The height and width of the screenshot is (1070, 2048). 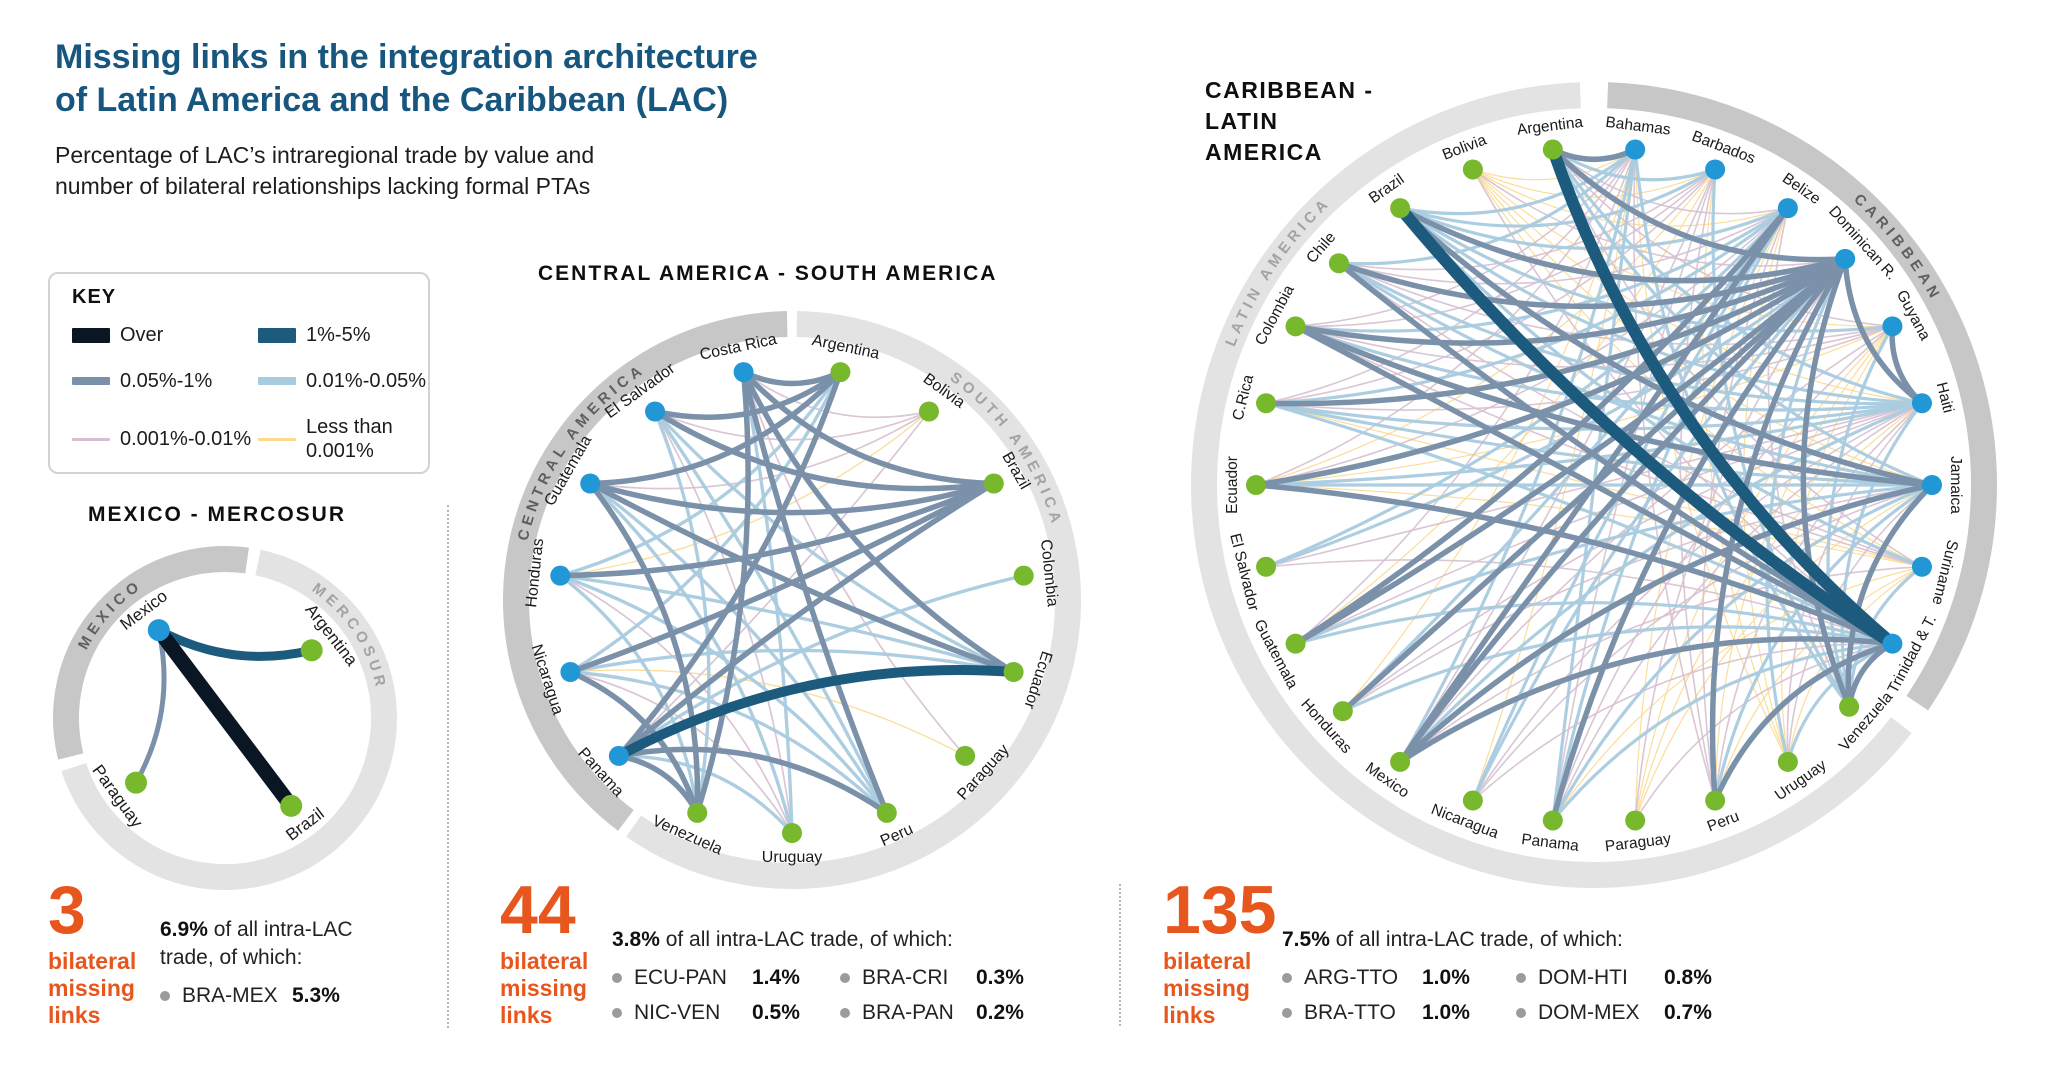 I want to click on trade-link-SUR-MEX, so click(x=1661, y=664).